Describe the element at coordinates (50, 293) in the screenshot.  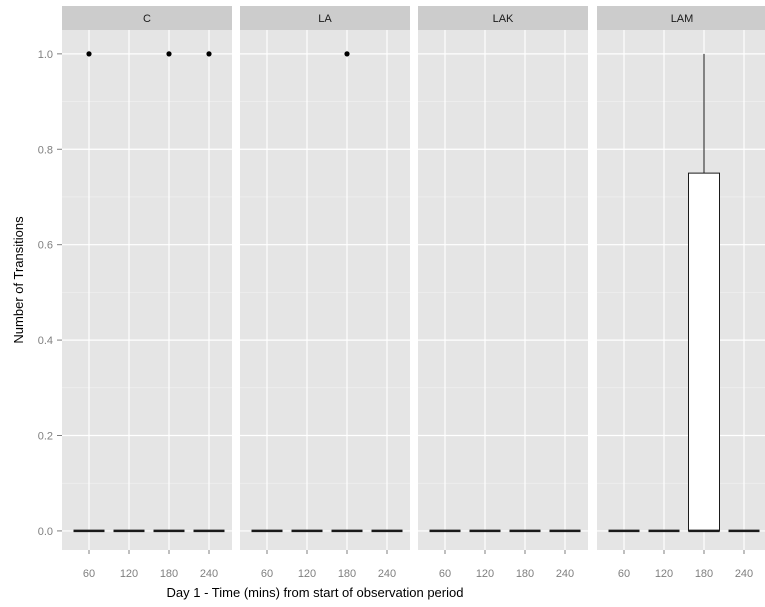
I see `y-axis: 0.0 0.2 0.4 0.6 0.8 1.0` at that location.